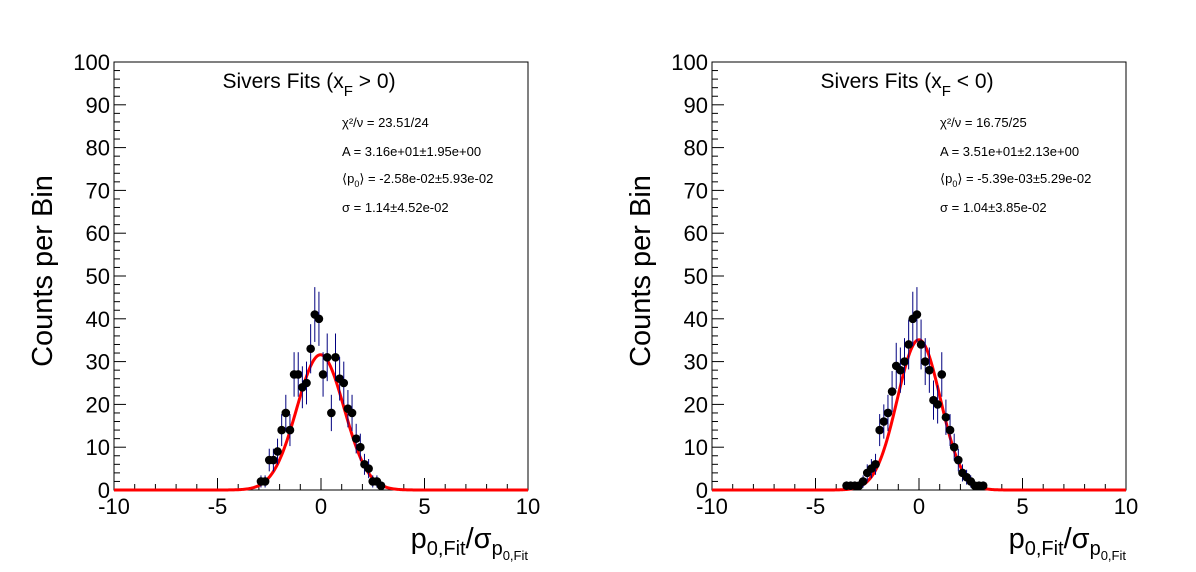  I want to click on chart-title: Sivers Fits (xF < 0), so click(906, 85).